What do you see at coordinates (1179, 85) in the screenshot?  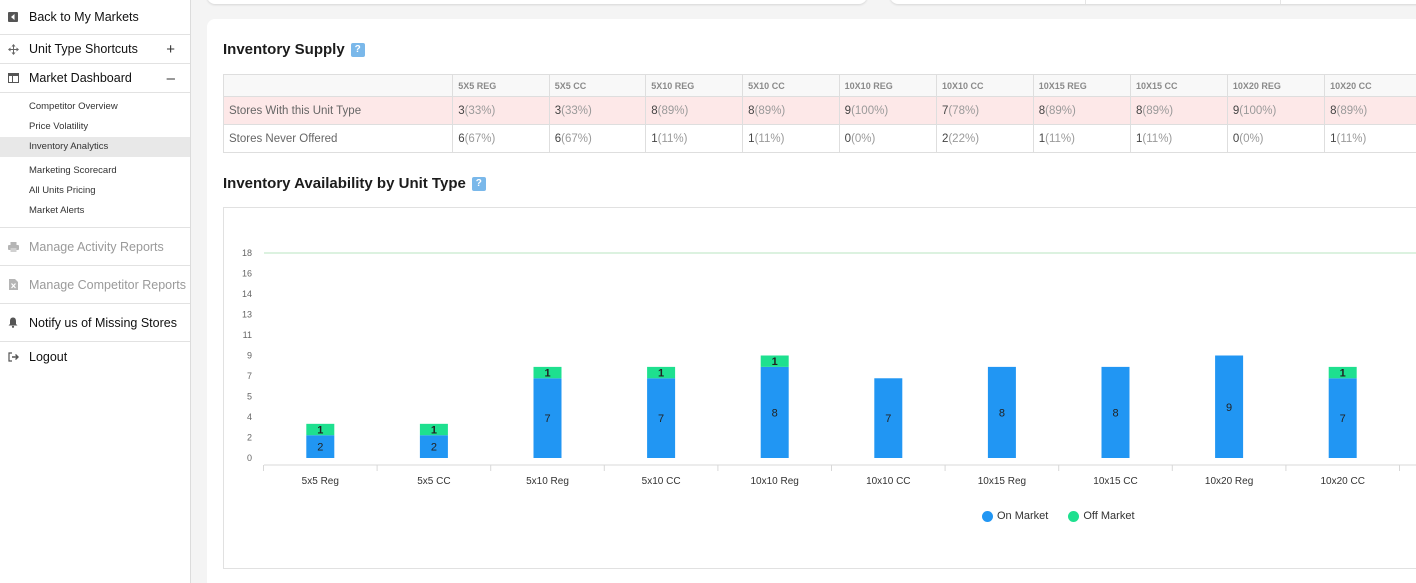 I see `column-header: 10X15 CC` at bounding box center [1179, 85].